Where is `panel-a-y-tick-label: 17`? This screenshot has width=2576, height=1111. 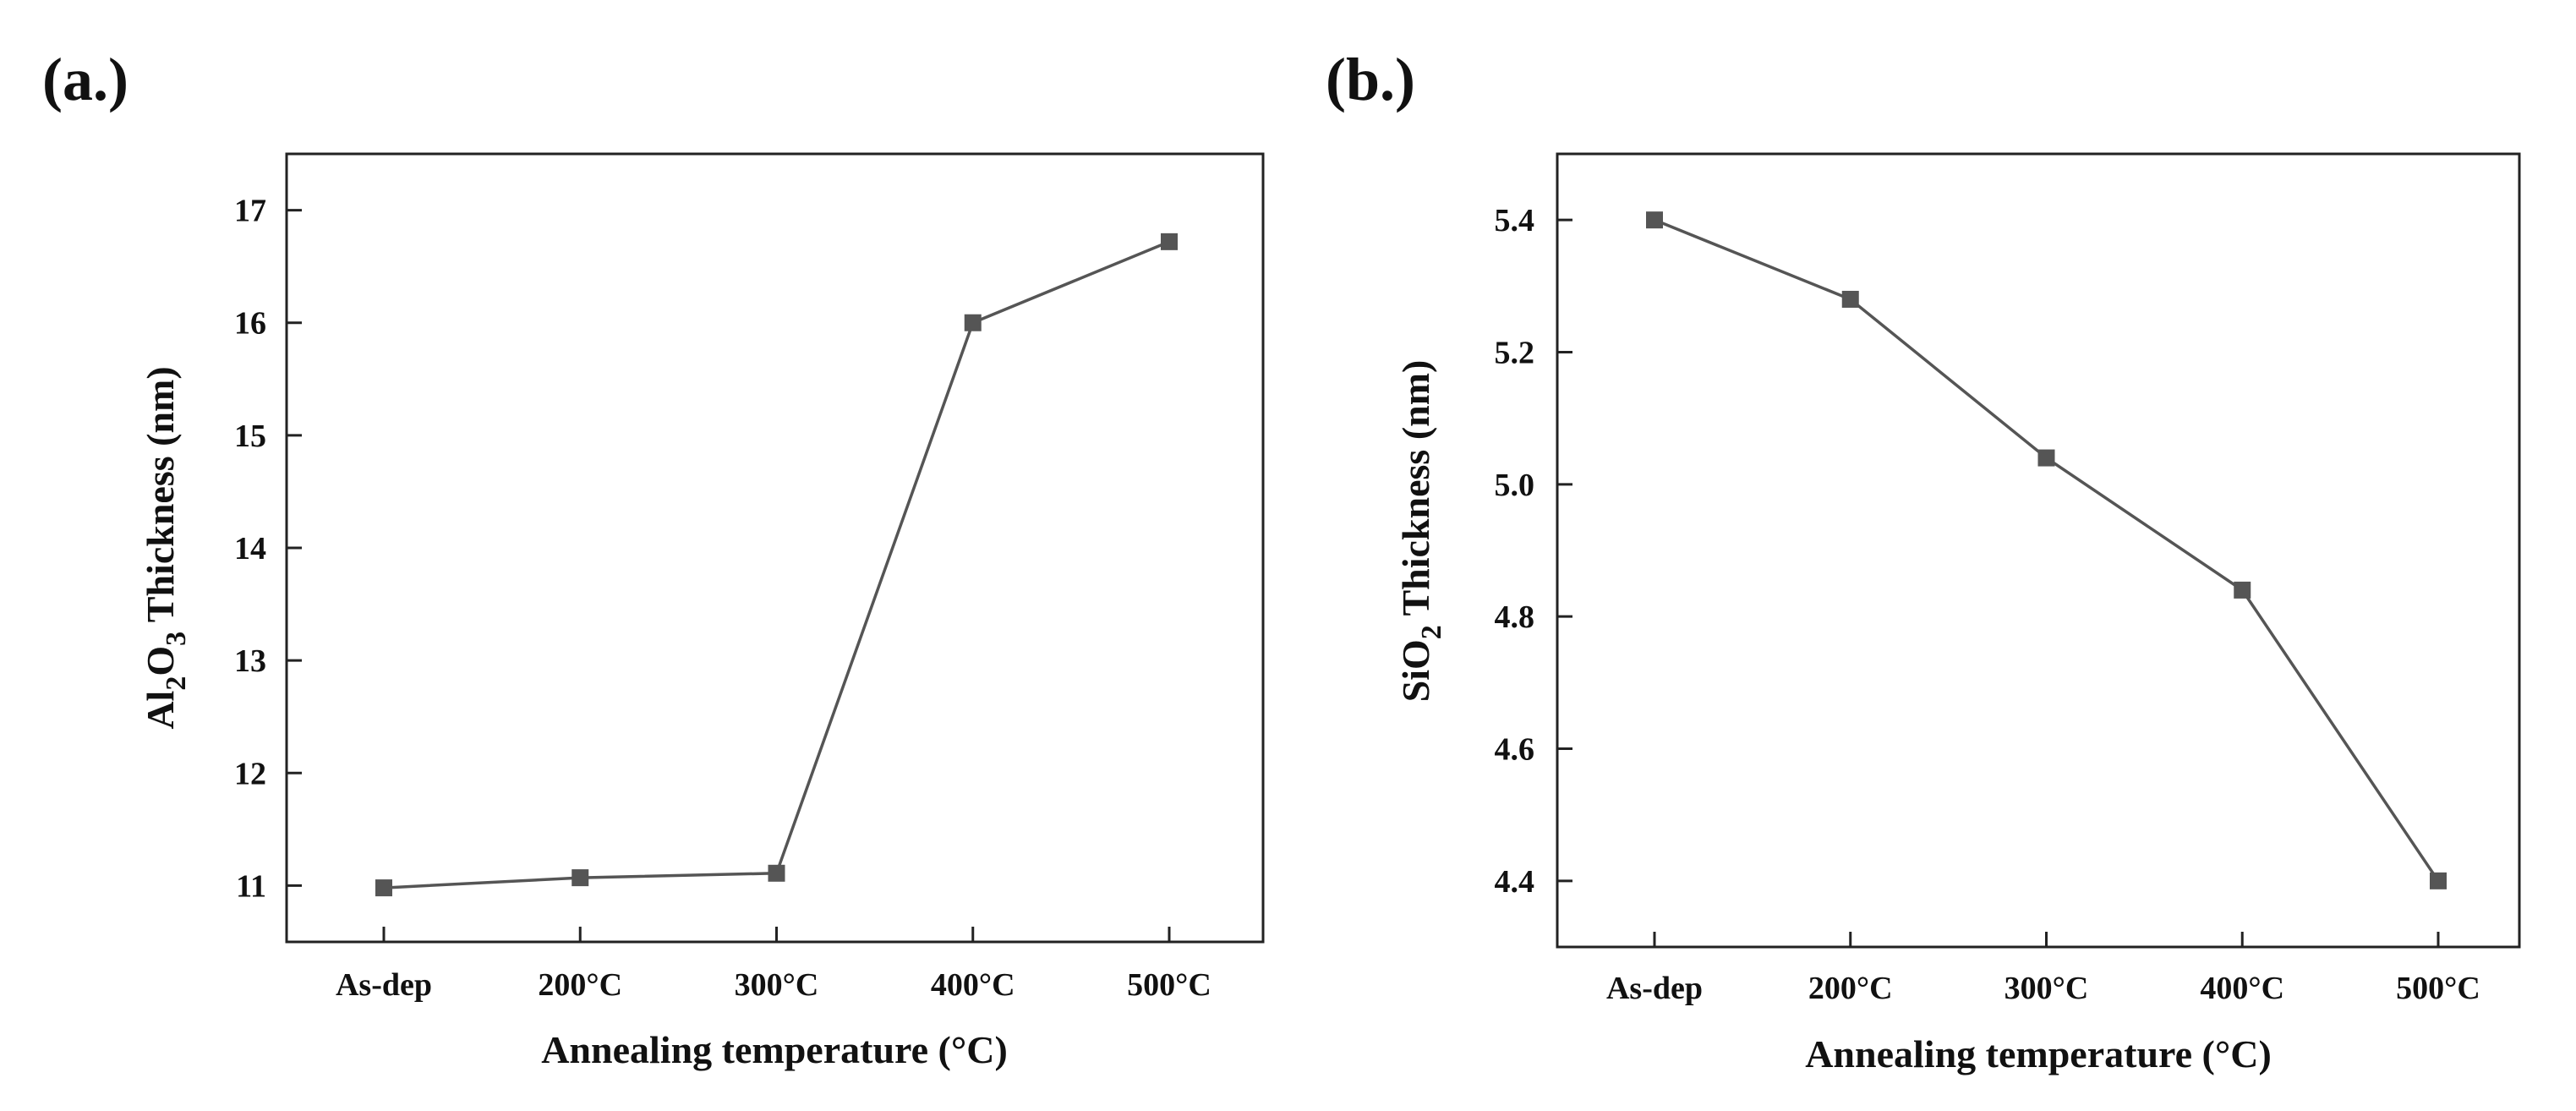 panel-a-y-tick-label: 17 is located at coordinates (250, 211).